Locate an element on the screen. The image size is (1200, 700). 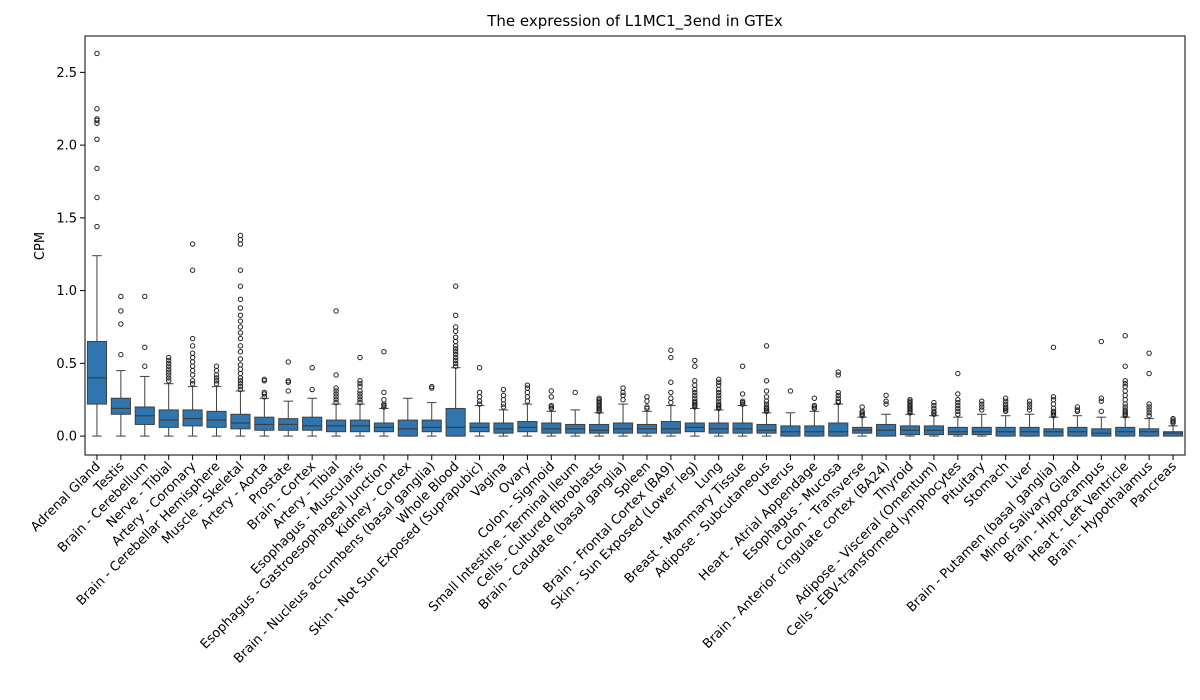
y-tick-label: 0.0 is located at coordinates (66, 437).